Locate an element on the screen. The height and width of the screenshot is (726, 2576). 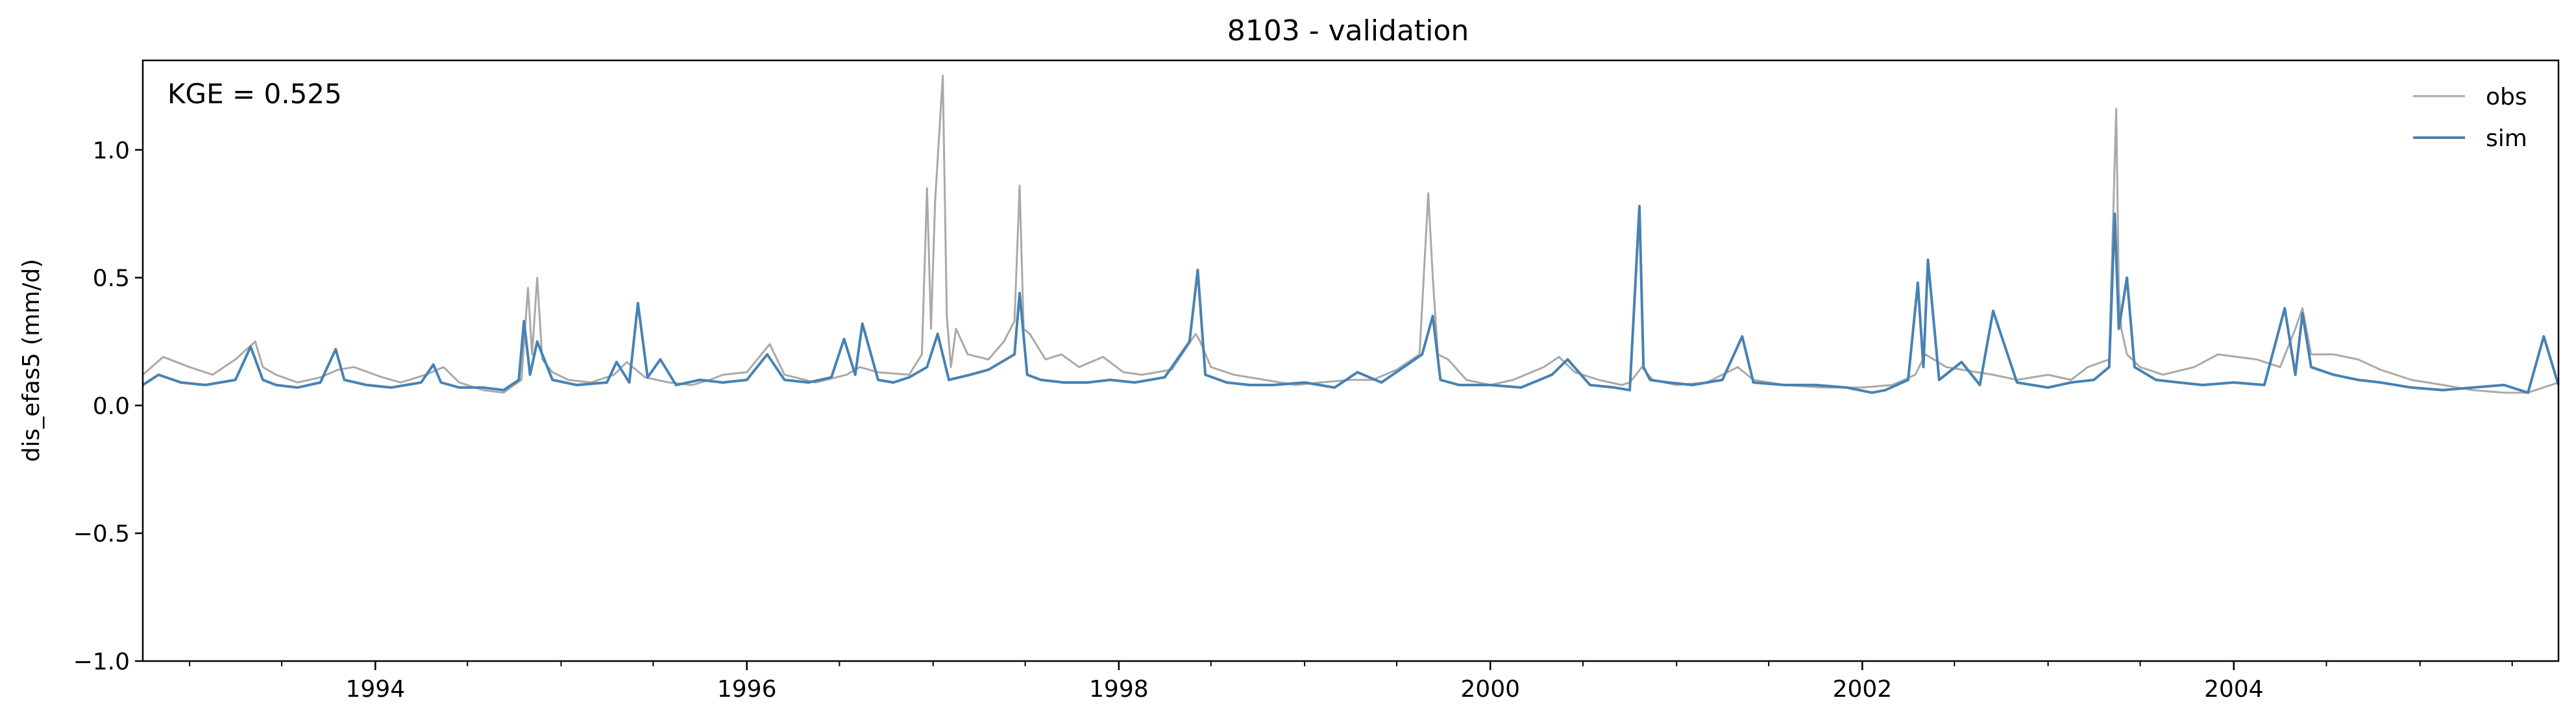
x-tick-label: 2002 is located at coordinates (1863, 690).